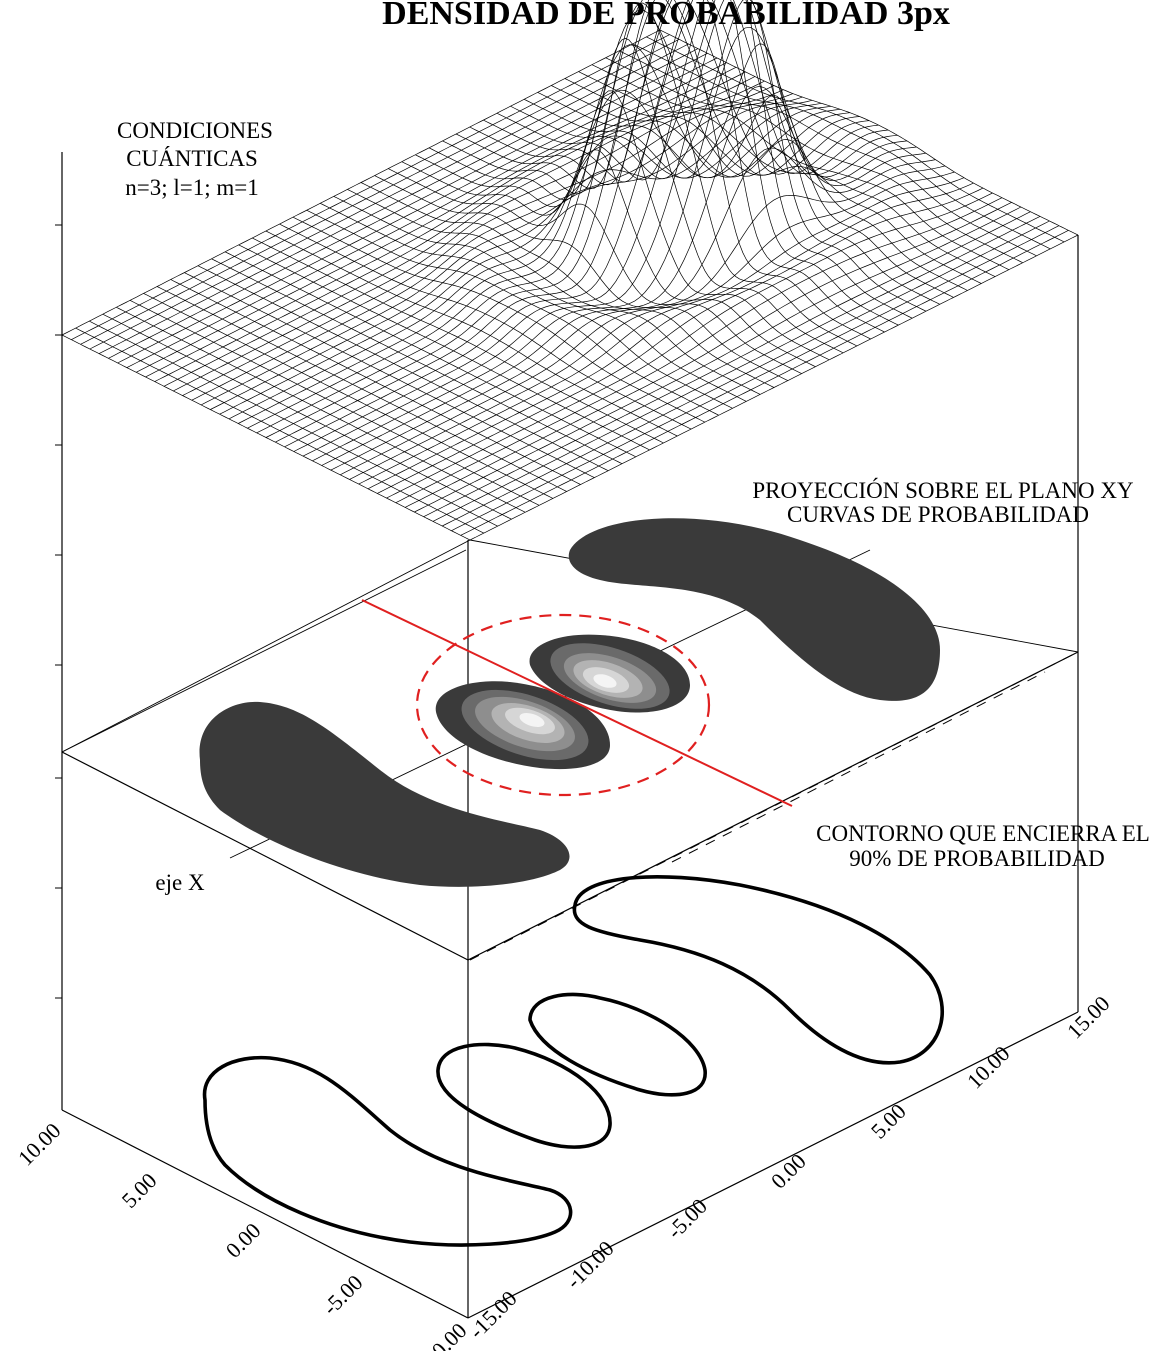  Describe the element at coordinates (609, 673) in the screenshot. I see `inner-lobe-upper` at that location.